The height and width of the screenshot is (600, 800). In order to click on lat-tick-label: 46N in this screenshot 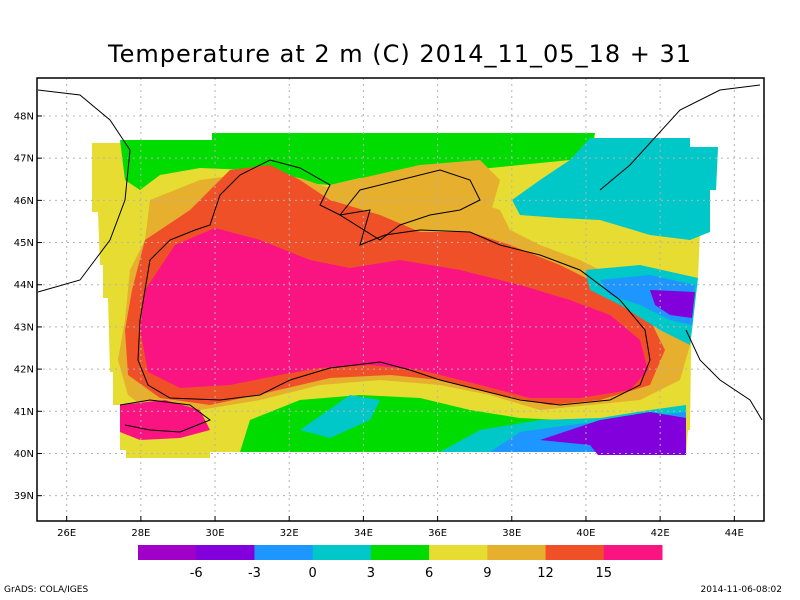, I will do `click(24, 201)`.